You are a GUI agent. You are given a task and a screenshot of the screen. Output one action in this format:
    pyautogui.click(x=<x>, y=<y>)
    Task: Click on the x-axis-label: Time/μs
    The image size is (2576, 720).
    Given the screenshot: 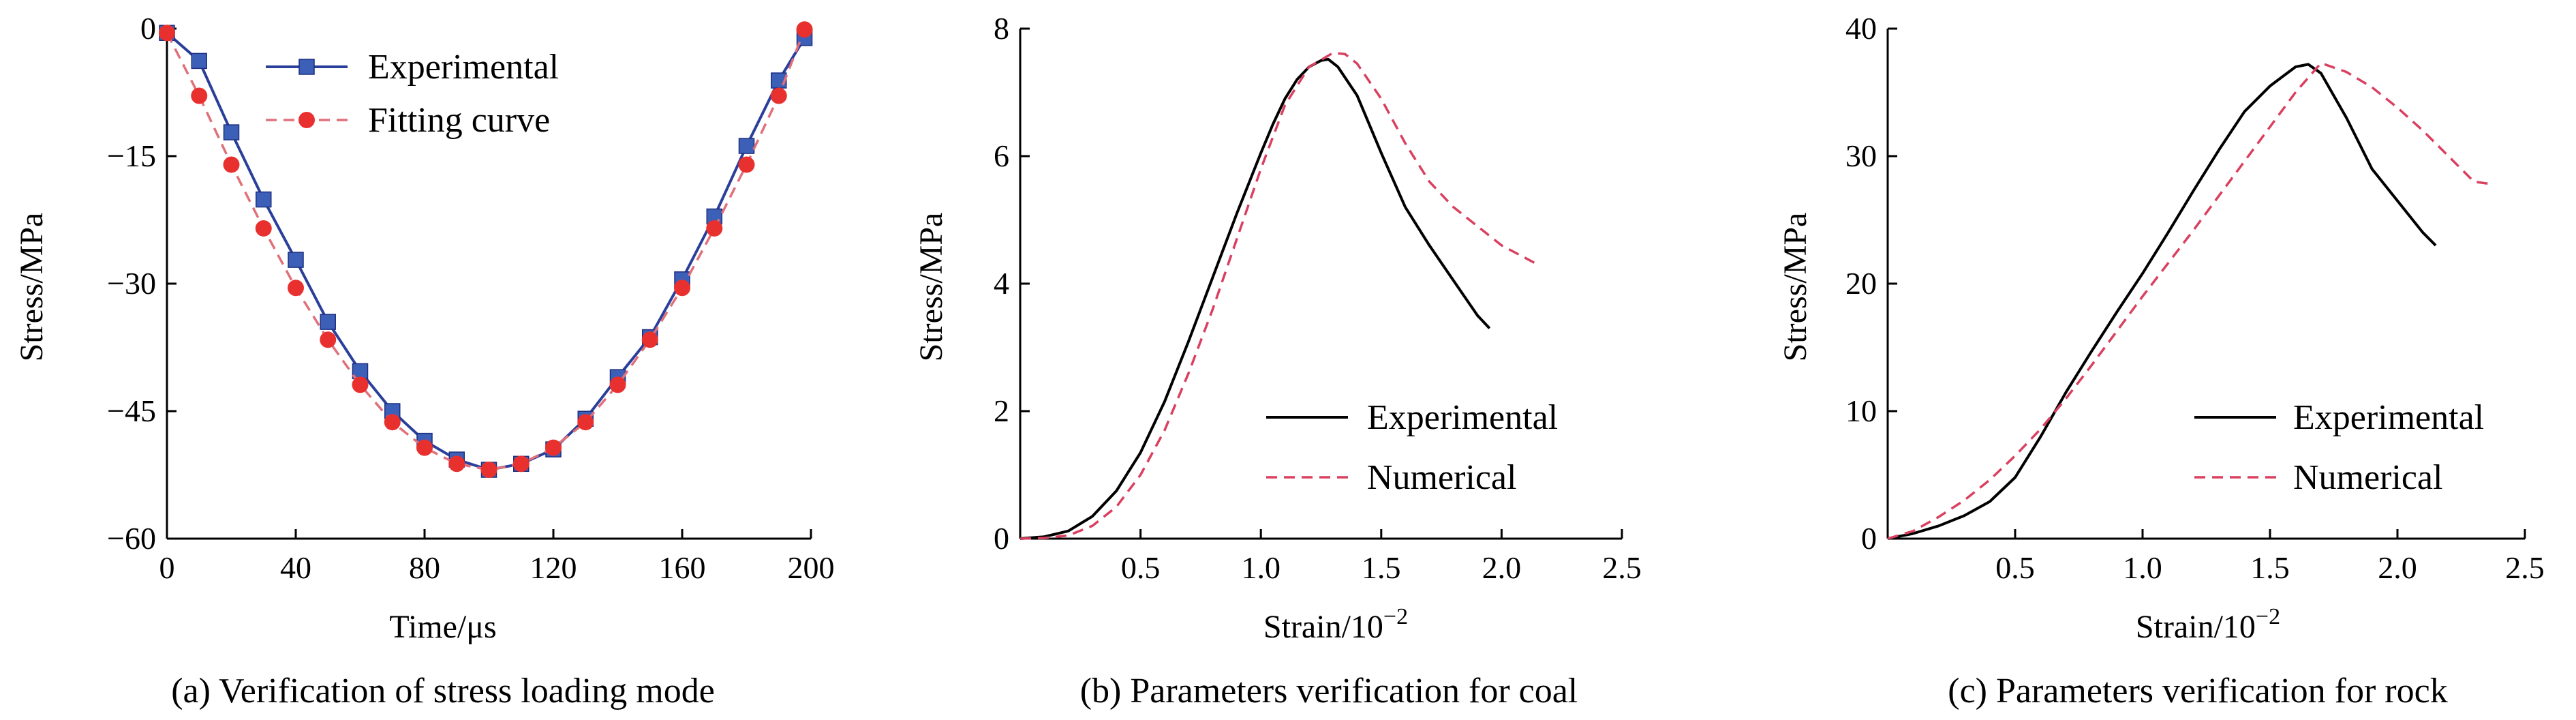 What is the action you would take?
    pyautogui.click(x=443, y=627)
    